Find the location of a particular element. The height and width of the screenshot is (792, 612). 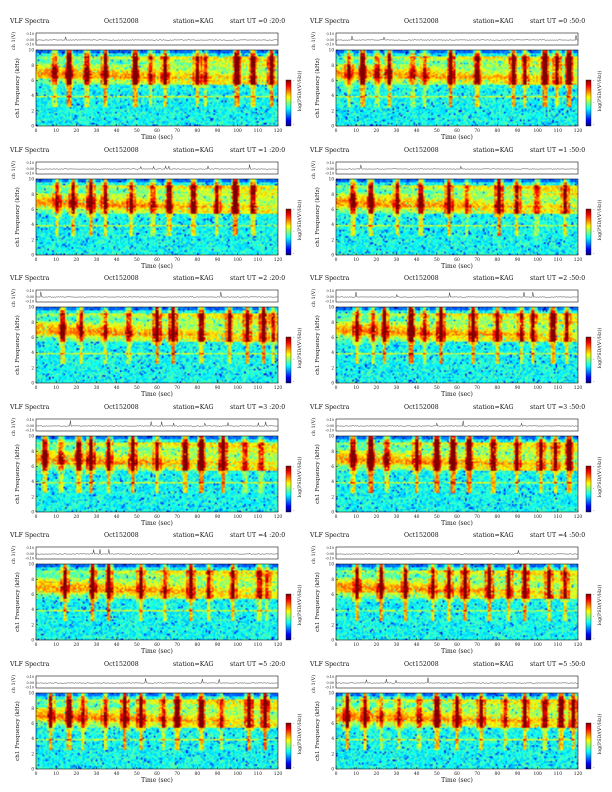

x-tick-label: 0 is located at coordinates (336, 260).